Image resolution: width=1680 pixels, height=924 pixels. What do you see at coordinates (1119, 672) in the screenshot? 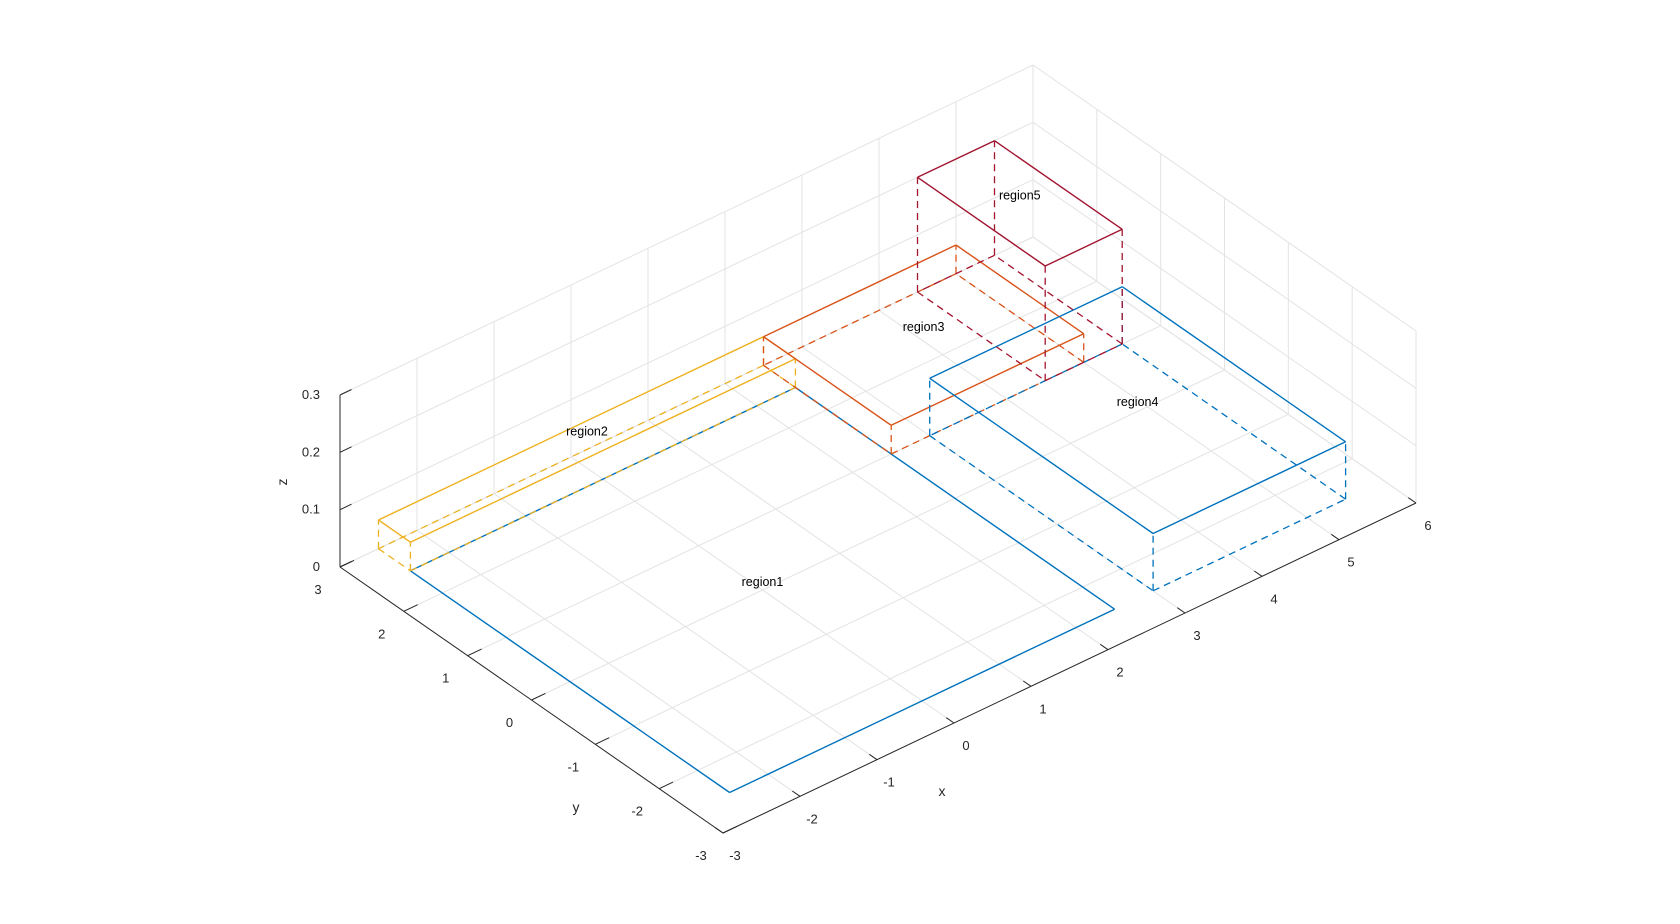
I see `x-tick-label: 2` at bounding box center [1119, 672].